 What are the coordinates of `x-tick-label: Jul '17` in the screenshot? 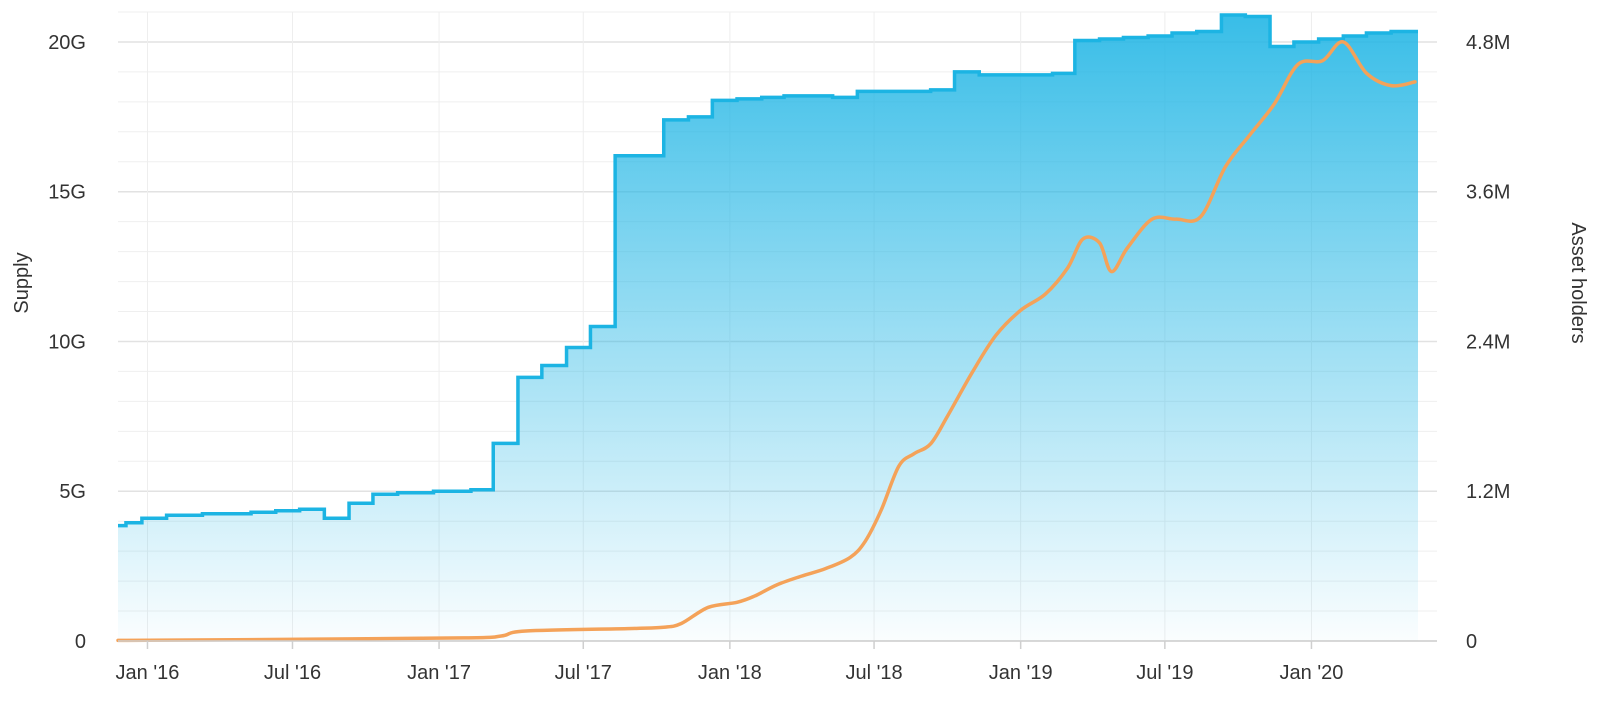 It's located at (583, 673).